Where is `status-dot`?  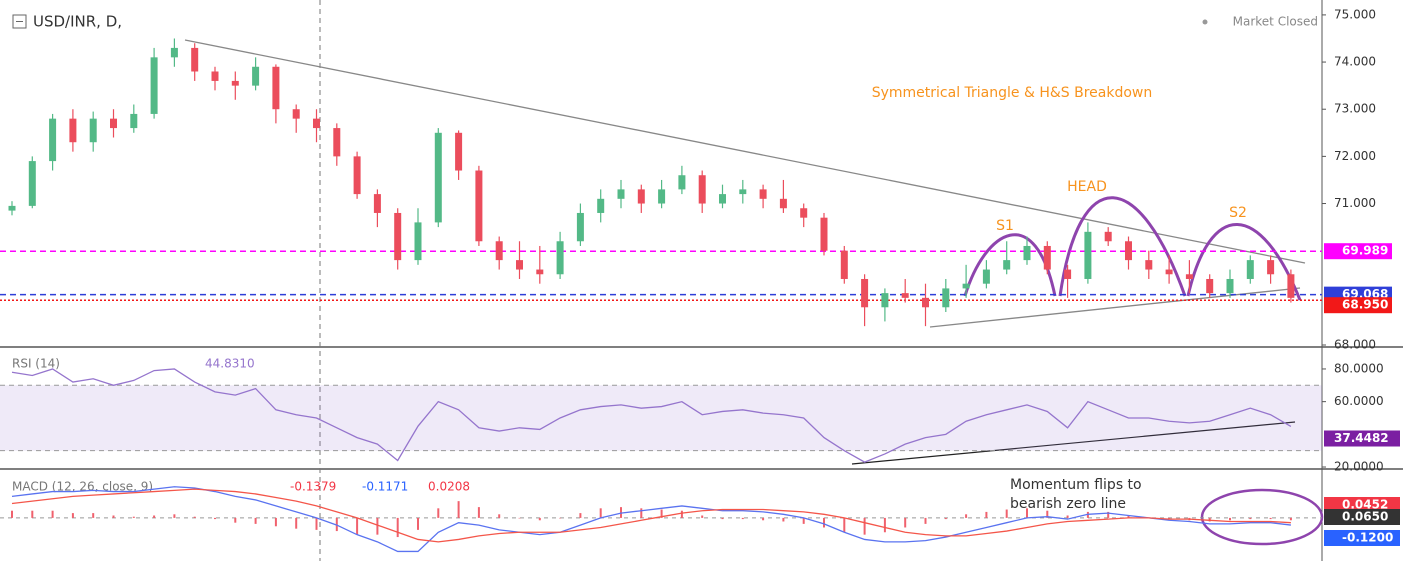 status-dot is located at coordinates (1205, 22).